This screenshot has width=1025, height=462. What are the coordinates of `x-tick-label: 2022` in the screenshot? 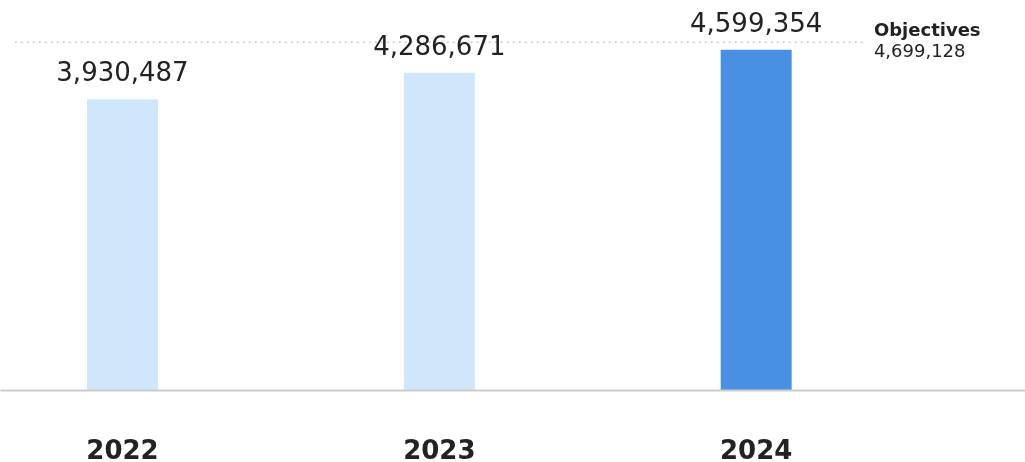 It's located at (122, 448).